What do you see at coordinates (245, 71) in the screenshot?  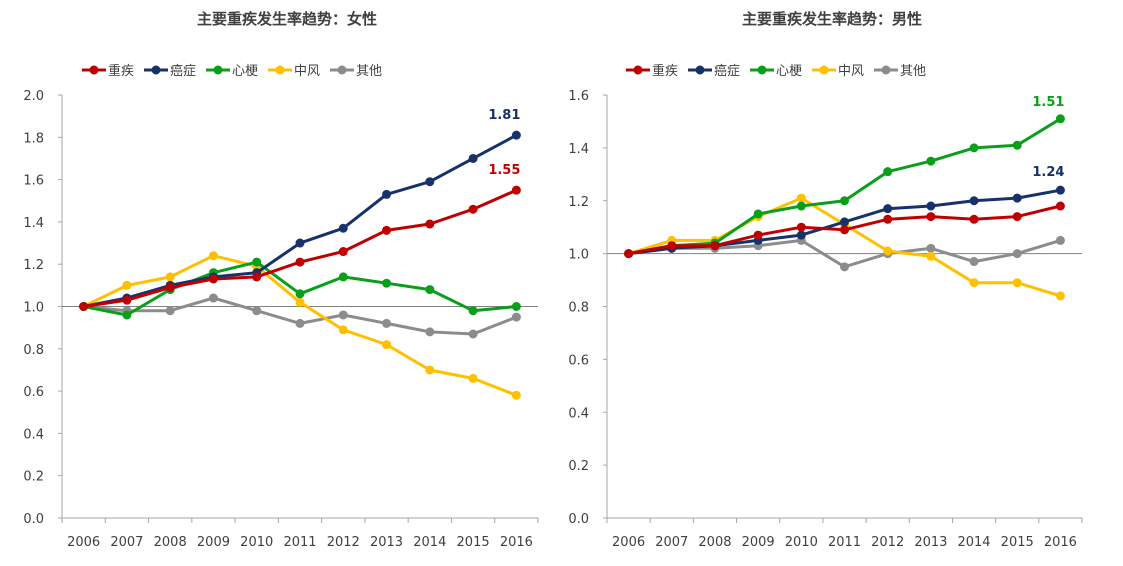 I see `legend-label: 心梗` at bounding box center [245, 71].